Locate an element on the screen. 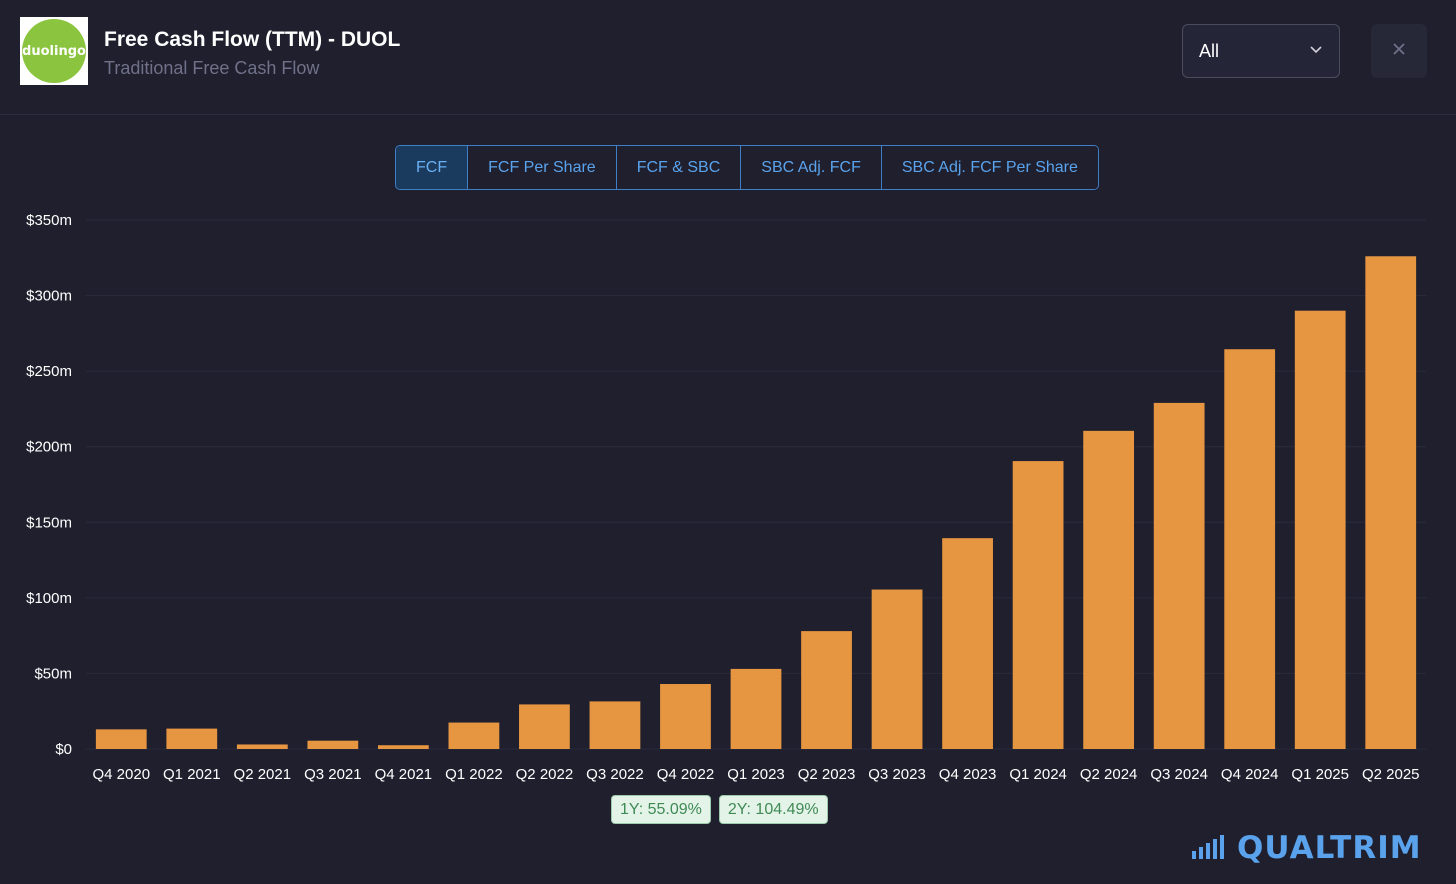 The width and height of the screenshot is (1456, 884). x-tick-label: Q4 2020 is located at coordinates (121, 774).